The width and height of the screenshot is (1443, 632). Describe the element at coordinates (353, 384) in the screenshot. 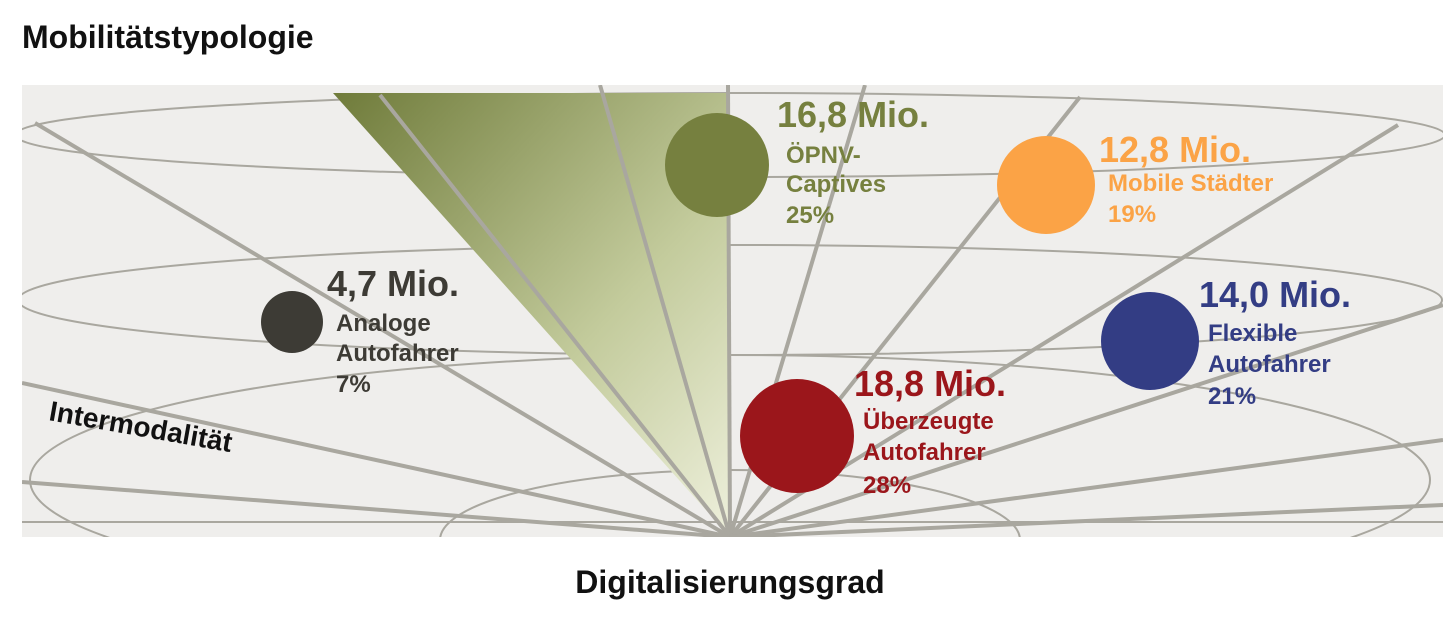

I see `segment-percent: 7%` at that location.